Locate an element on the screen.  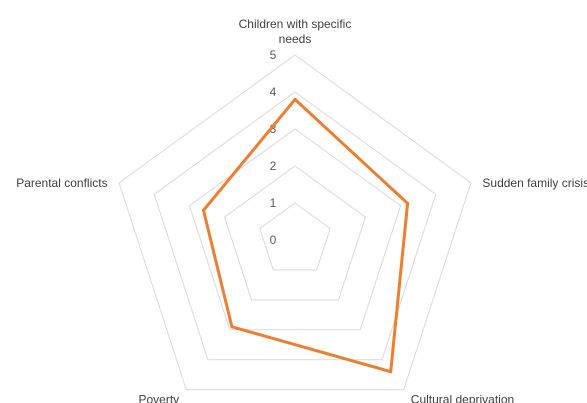
category-label-4: Parental conflicts is located at coordinates (61, 183).